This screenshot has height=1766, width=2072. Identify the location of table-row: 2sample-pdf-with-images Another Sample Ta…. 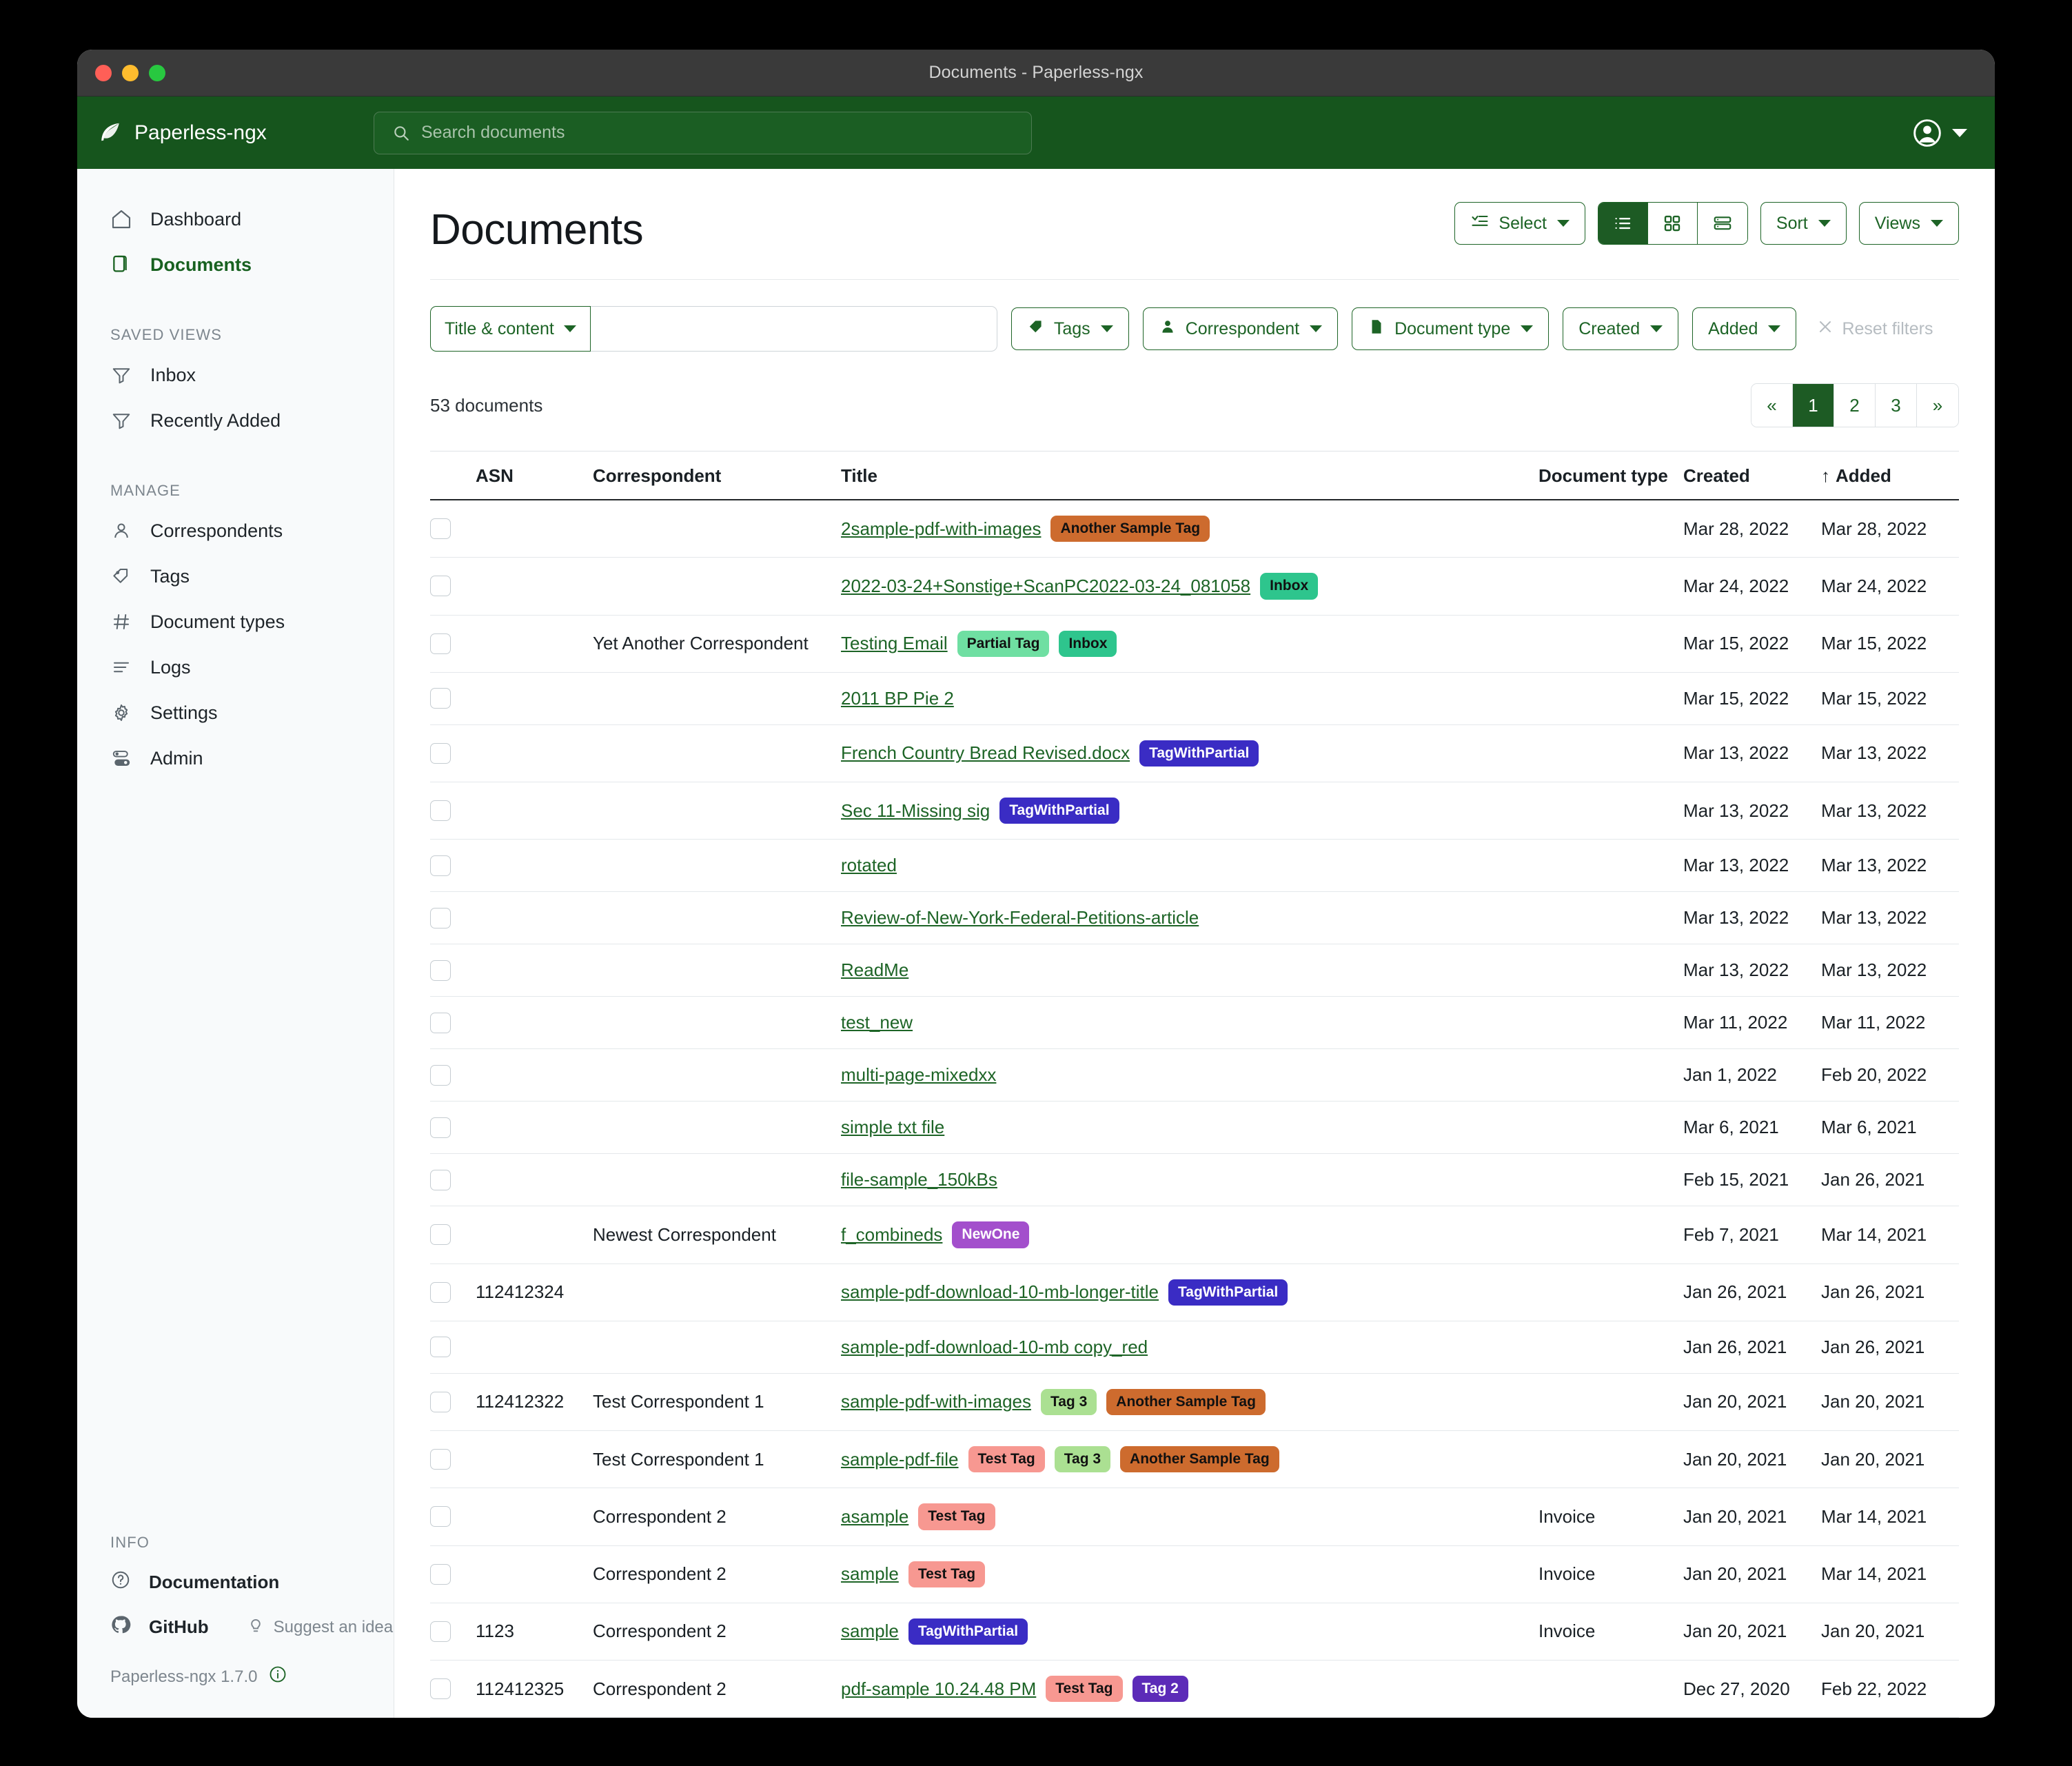
(1194, 529).